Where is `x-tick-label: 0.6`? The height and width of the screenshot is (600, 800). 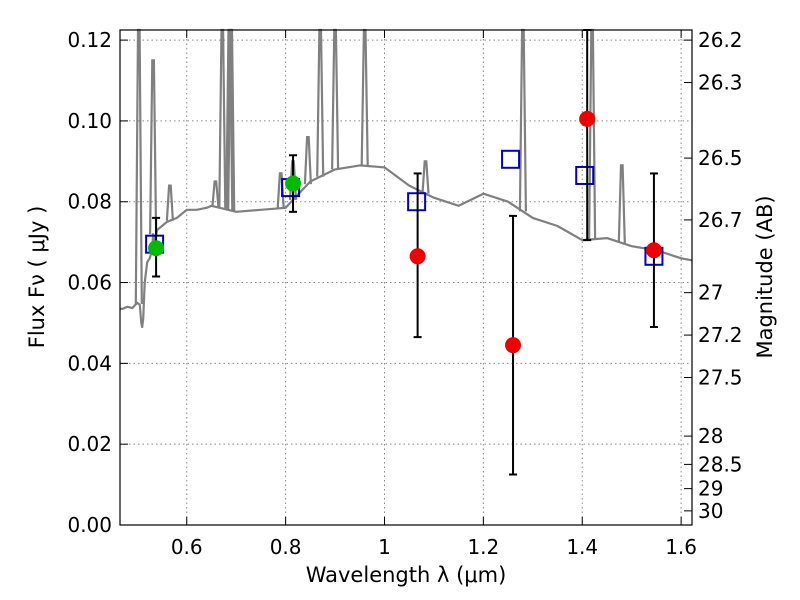
x-tick-label: 0.6 is located at coordinates (187, 547).